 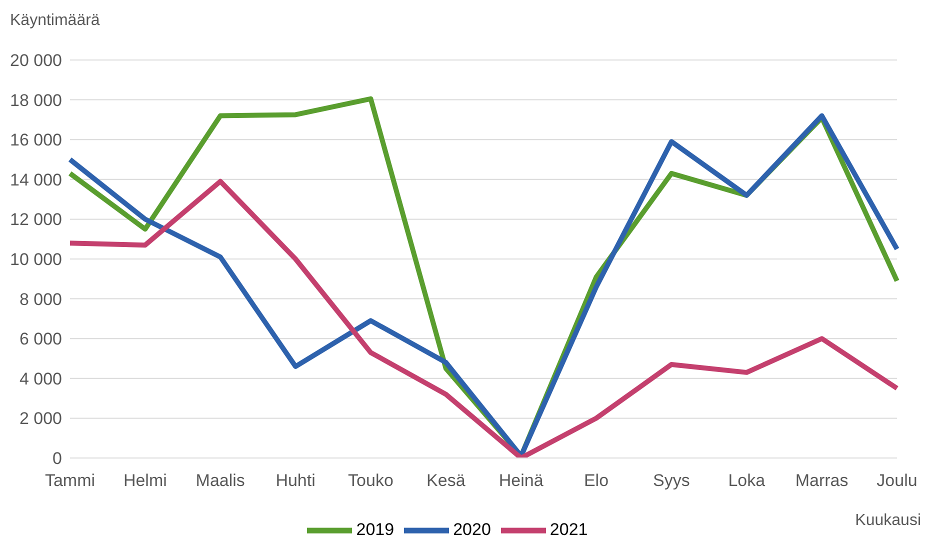 I want to click on y-tick-label: 12 000, so click(x=36, y=220).